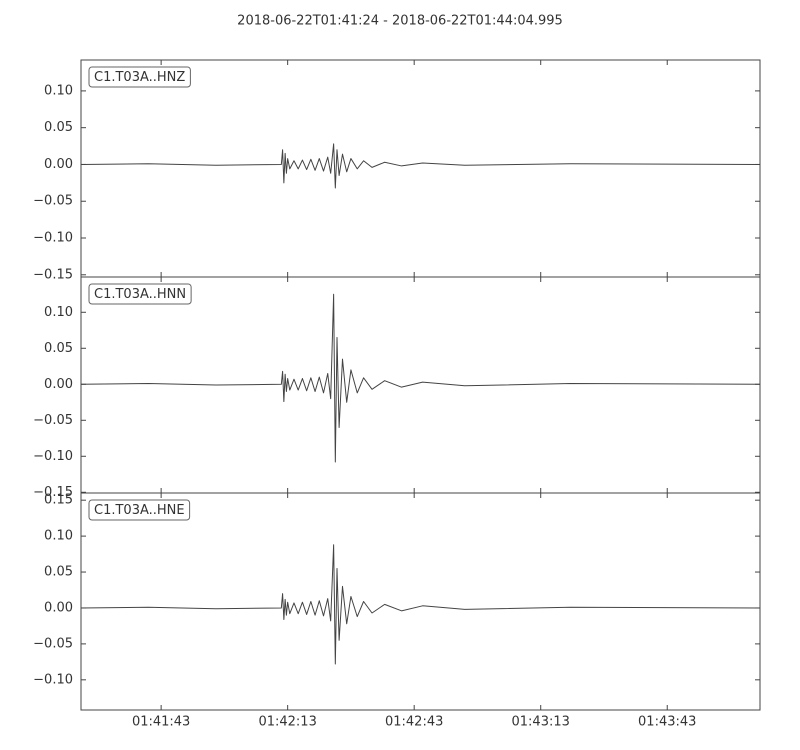 This screenshot has height=750, width=800. I want to click on trace-label: C1.T03A..HNE, so click(139, 510).